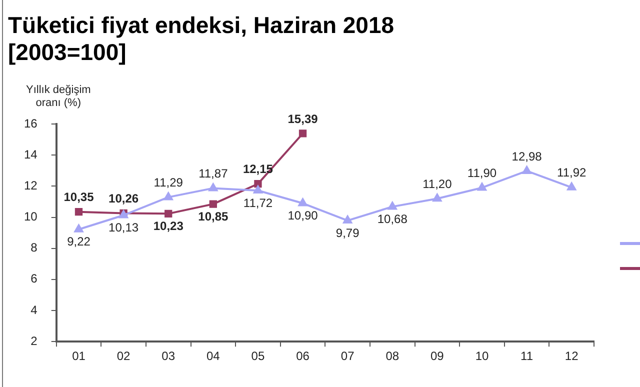 This screenshot has width=640, height=387. Describe the element at coordinates (213, 216) in the screenshot. I see `data-label: 10,85` at that location.